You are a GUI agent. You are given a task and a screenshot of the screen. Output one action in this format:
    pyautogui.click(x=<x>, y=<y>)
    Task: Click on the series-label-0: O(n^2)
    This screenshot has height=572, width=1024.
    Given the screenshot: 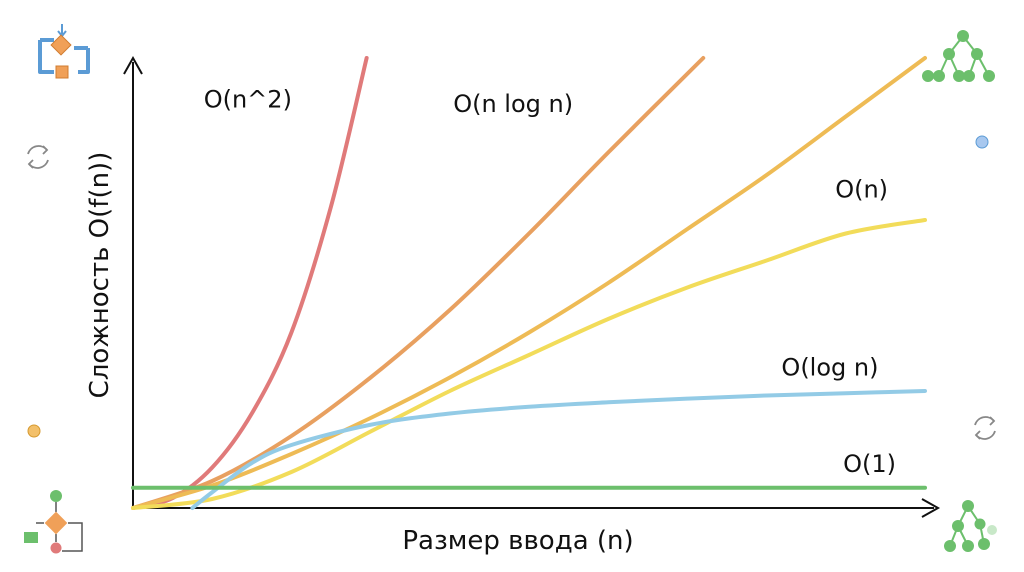 What is the action you would take?
    pyautogui.click(x=248, y=100)
    